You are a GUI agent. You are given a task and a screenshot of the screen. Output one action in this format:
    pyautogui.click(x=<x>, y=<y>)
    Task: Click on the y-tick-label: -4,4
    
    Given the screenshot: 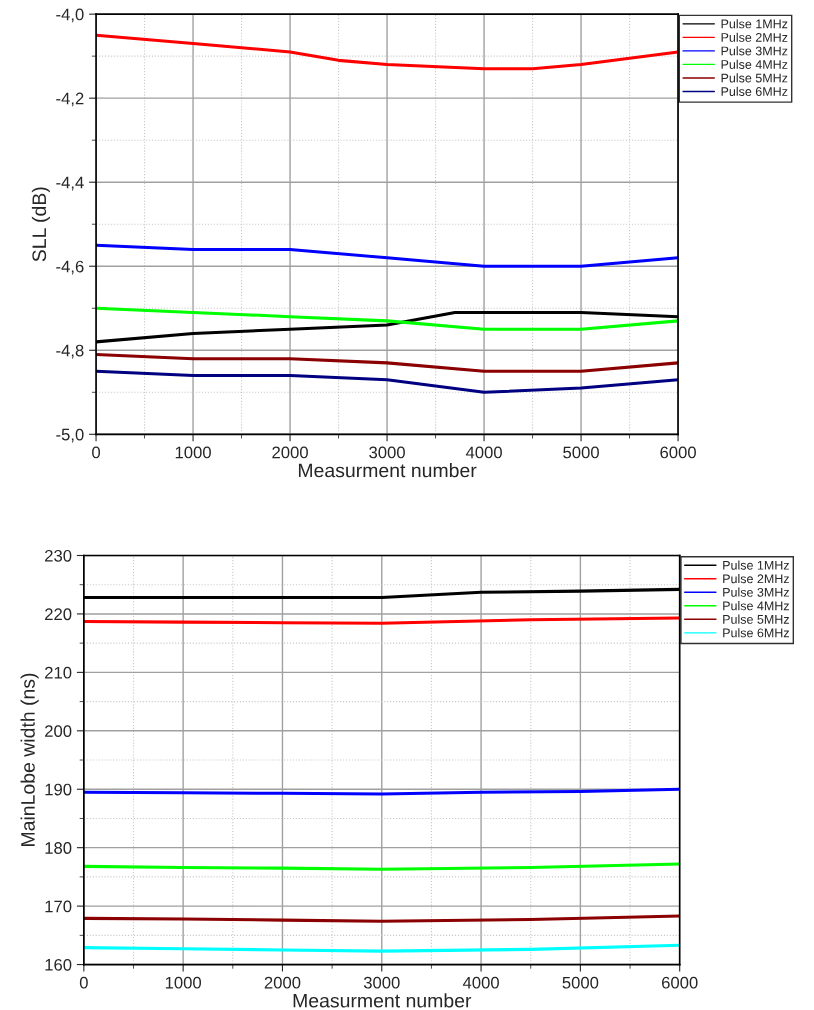 What is the action you would take?
    pyautogui.click(x=70, y=183)
    